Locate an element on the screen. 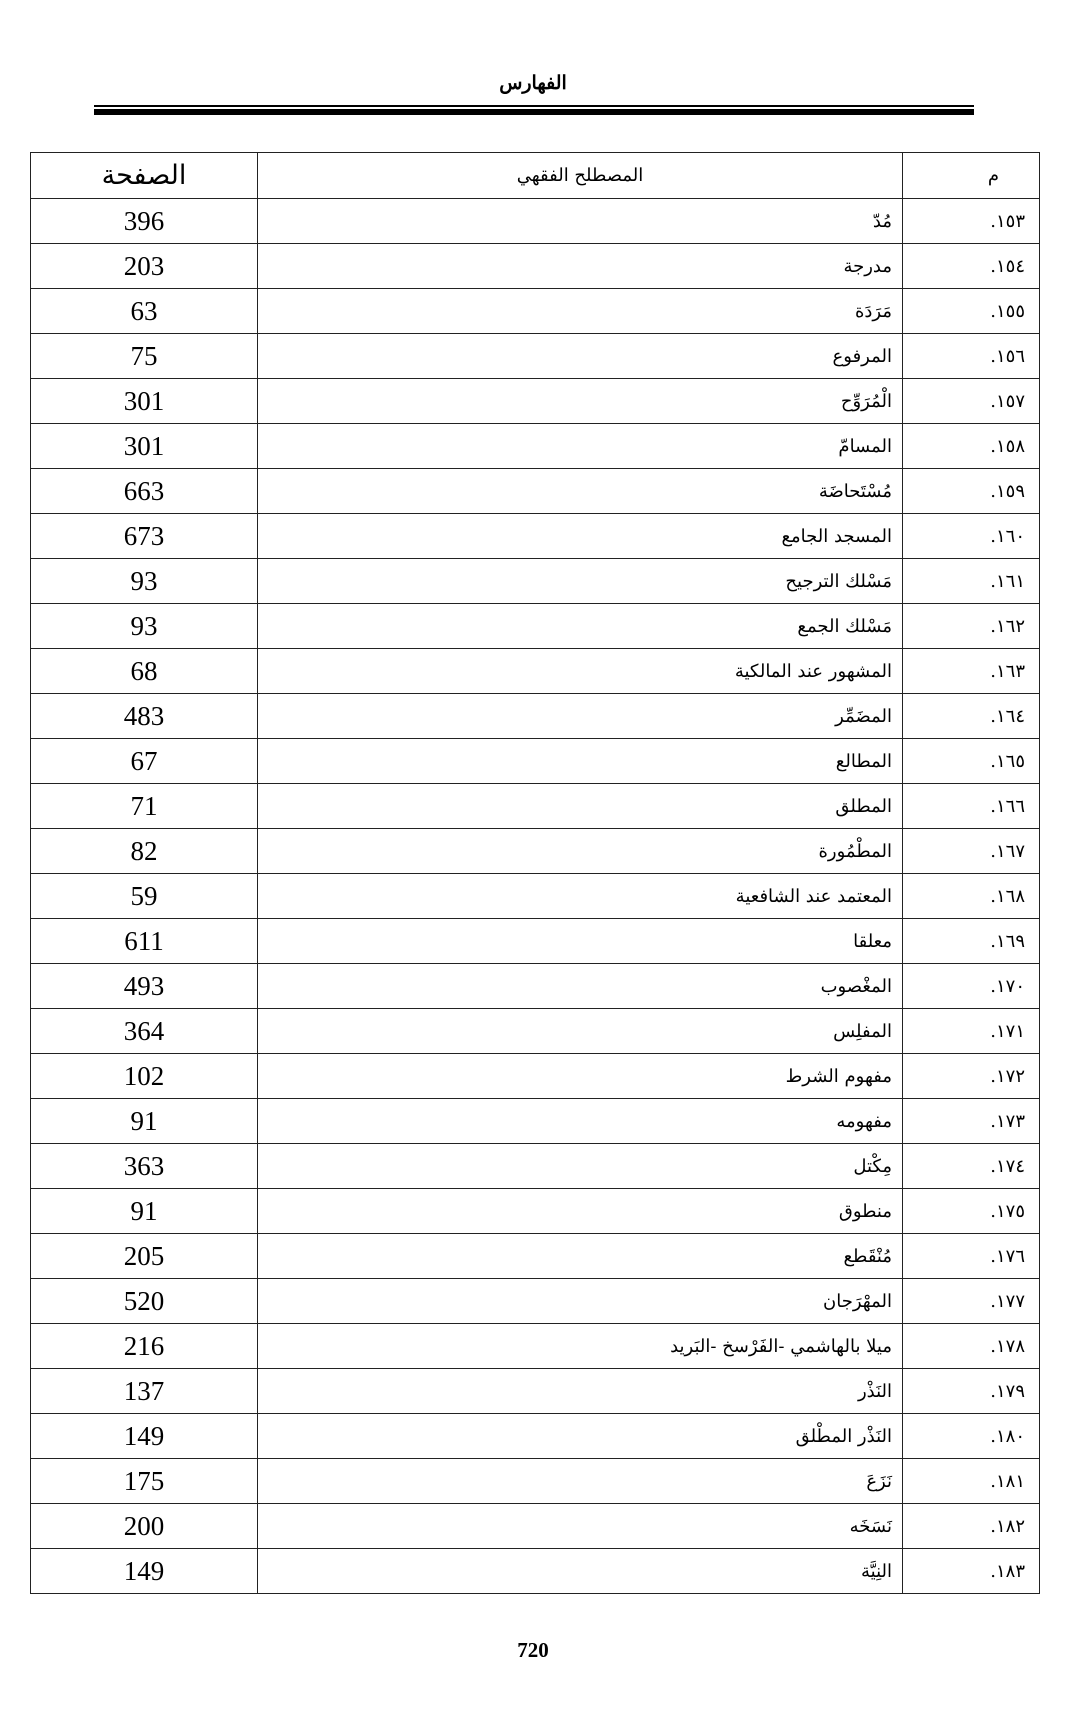 This screenshot has width=1066, height=1726. term-cell: المعتمد عند الشافعية is located at coordinates (580, 896).